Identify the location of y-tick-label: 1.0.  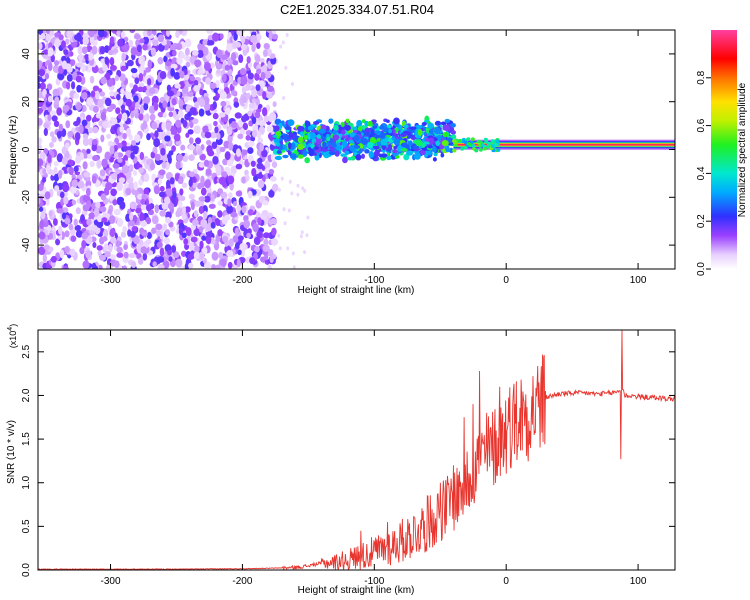
(26, 482).